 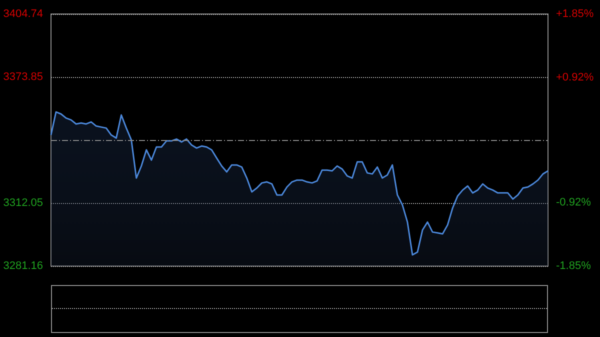 What do you see at coordinates (23, 203) in the screenshot?
I see `y-tick-label: 3312.05` at bounding box center [23, 203].